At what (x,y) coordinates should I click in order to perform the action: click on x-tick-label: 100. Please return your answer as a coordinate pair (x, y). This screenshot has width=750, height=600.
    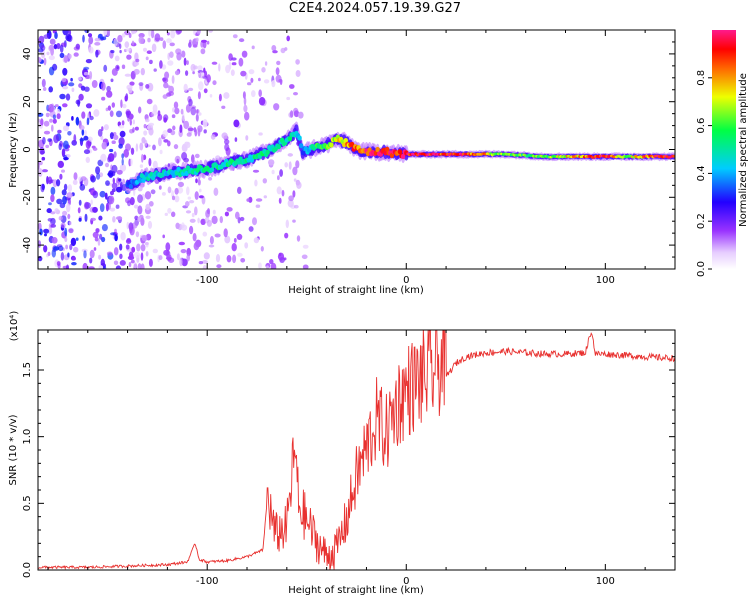
    Looking at the image, I should click on (605, 581).